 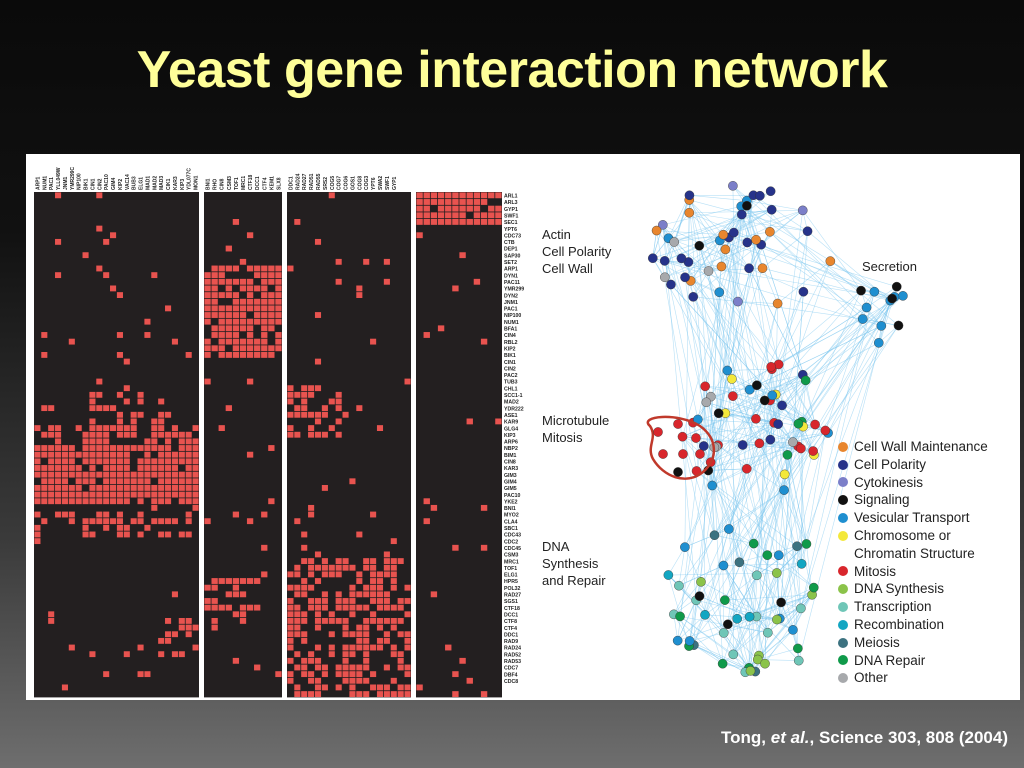 I want to click on gene-label-right: KAR3, so click(x=511, y=469).